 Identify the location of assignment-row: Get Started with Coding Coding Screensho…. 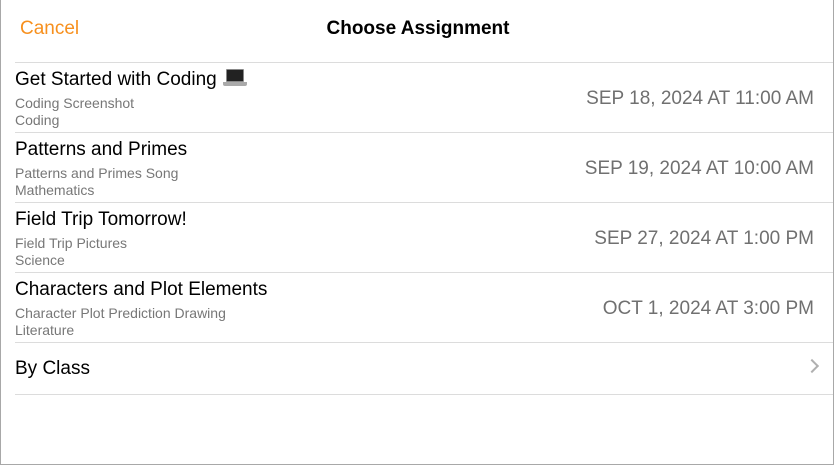
(424, 97).